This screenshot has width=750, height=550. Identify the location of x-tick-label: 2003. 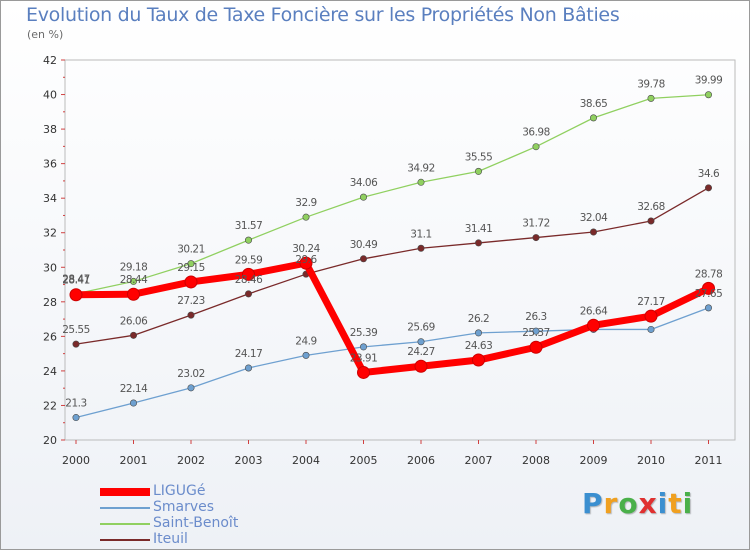
(249, 460).